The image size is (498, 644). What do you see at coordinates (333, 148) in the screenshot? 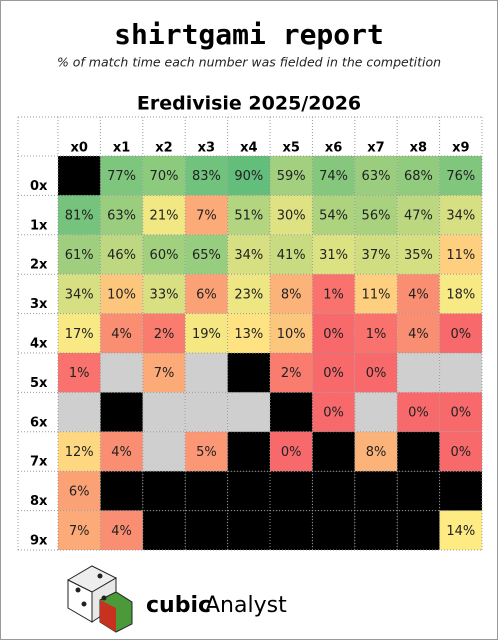
I see `column-label: x6` at bounding box center [333, 148].